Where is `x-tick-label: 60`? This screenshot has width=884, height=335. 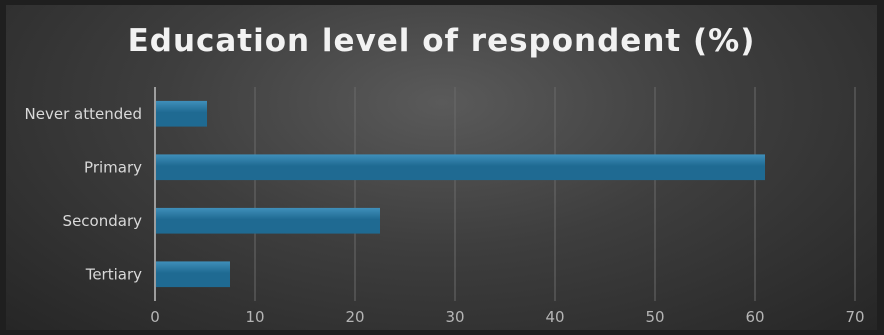
x-tick-label: 60 is located at coordinates (754, 317).